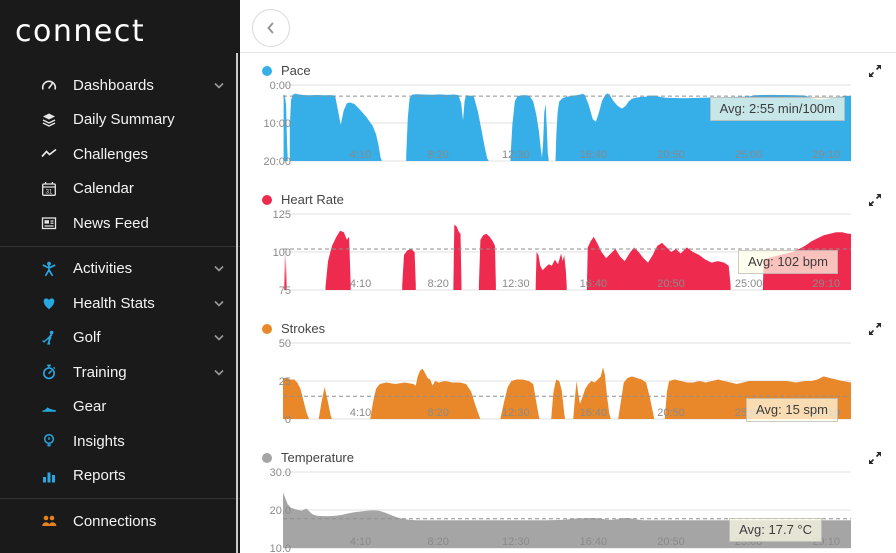 The width and height of the screenshot is (896, 553). I want to click on bar-chart-icon, so click(49, 476).